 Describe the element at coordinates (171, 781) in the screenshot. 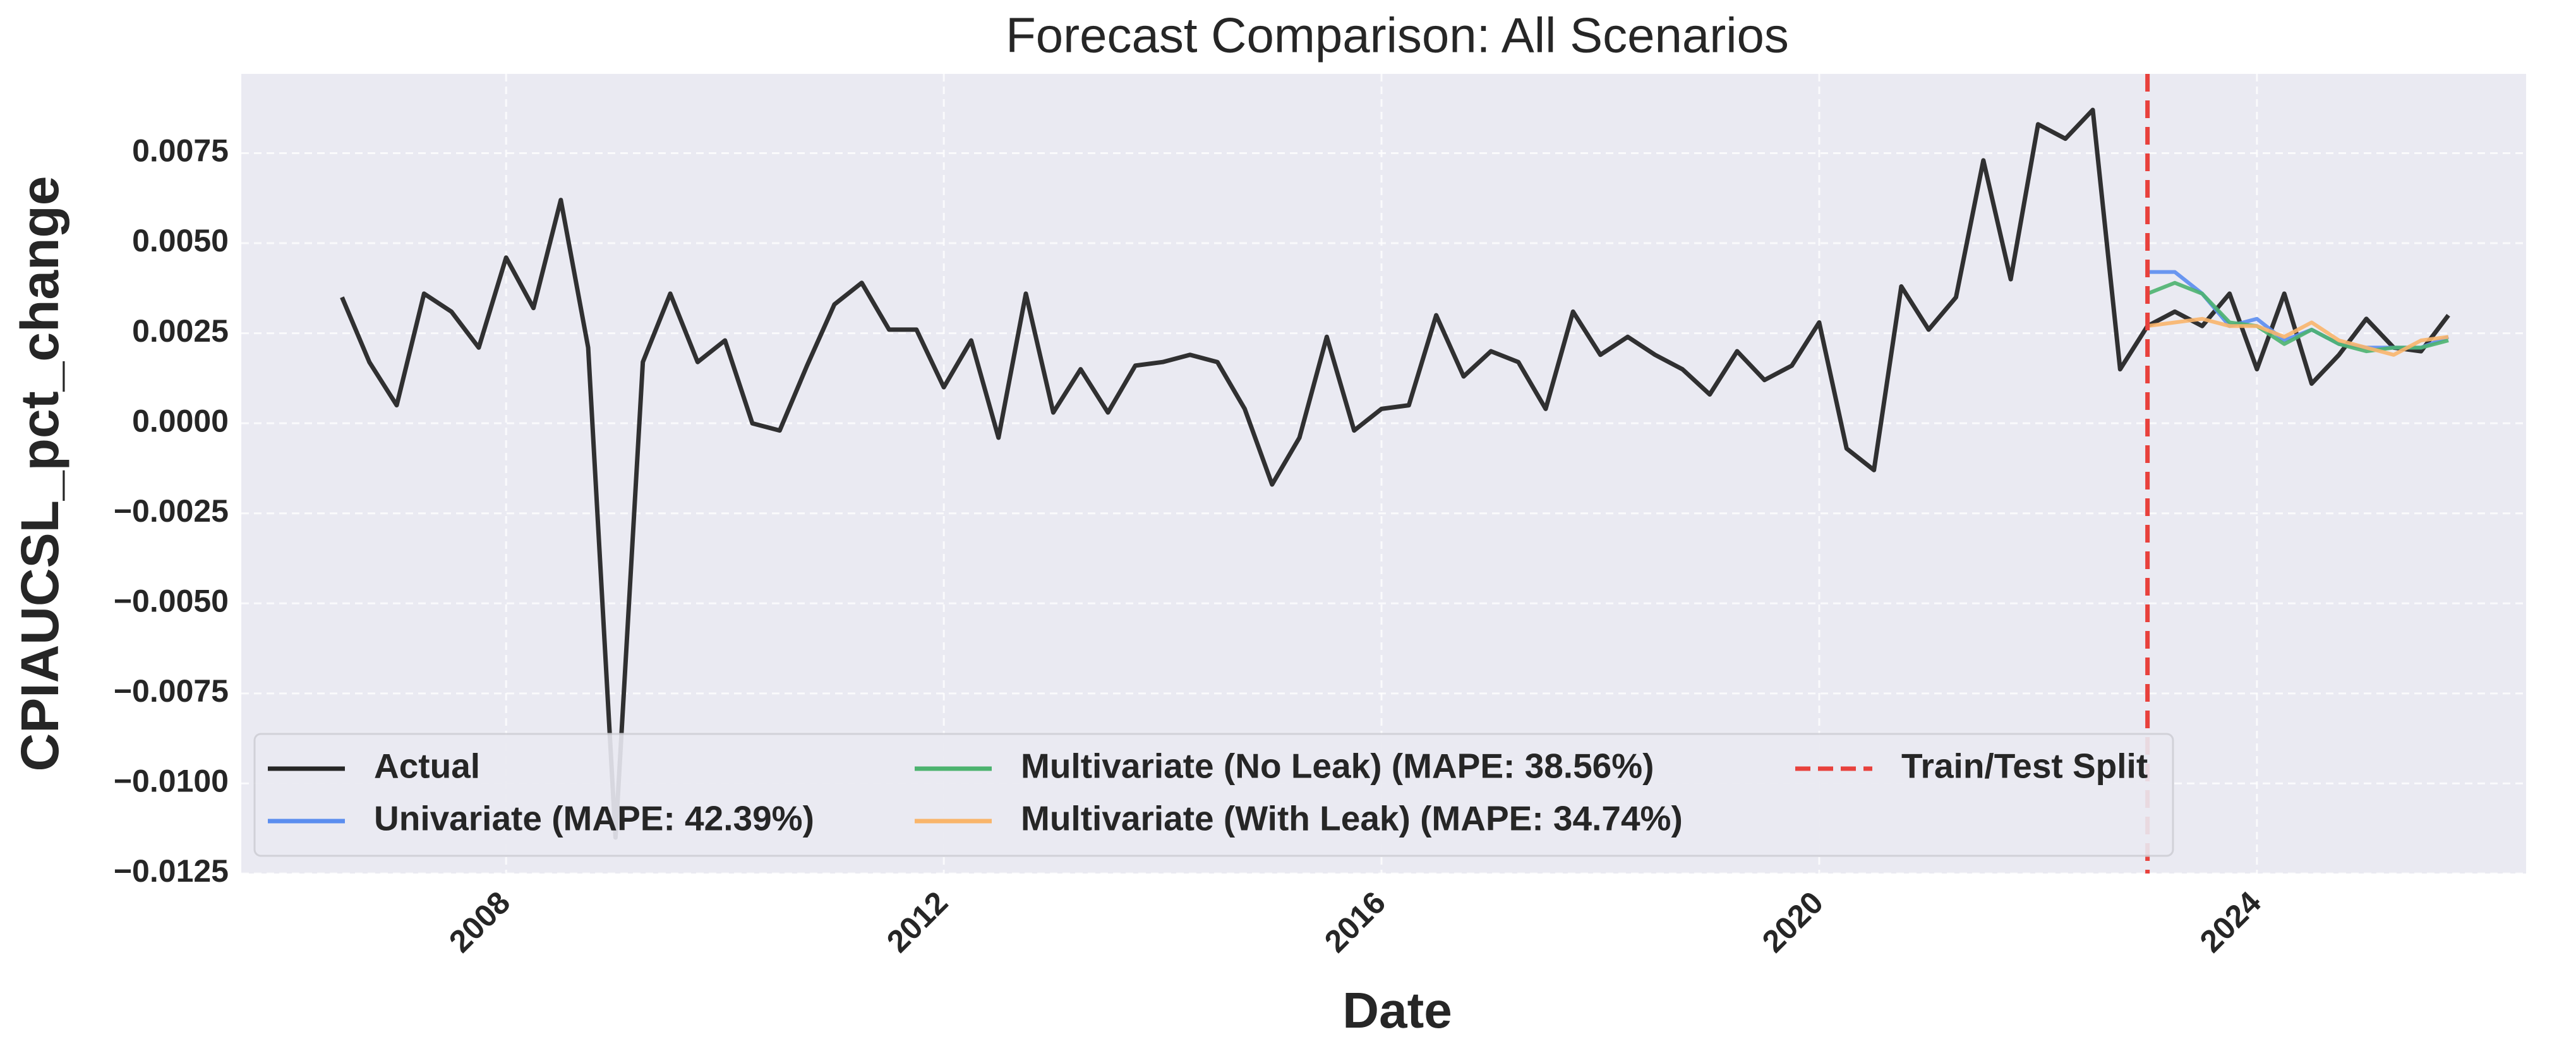

I see `y-tick-label: −0.0100` at that location.